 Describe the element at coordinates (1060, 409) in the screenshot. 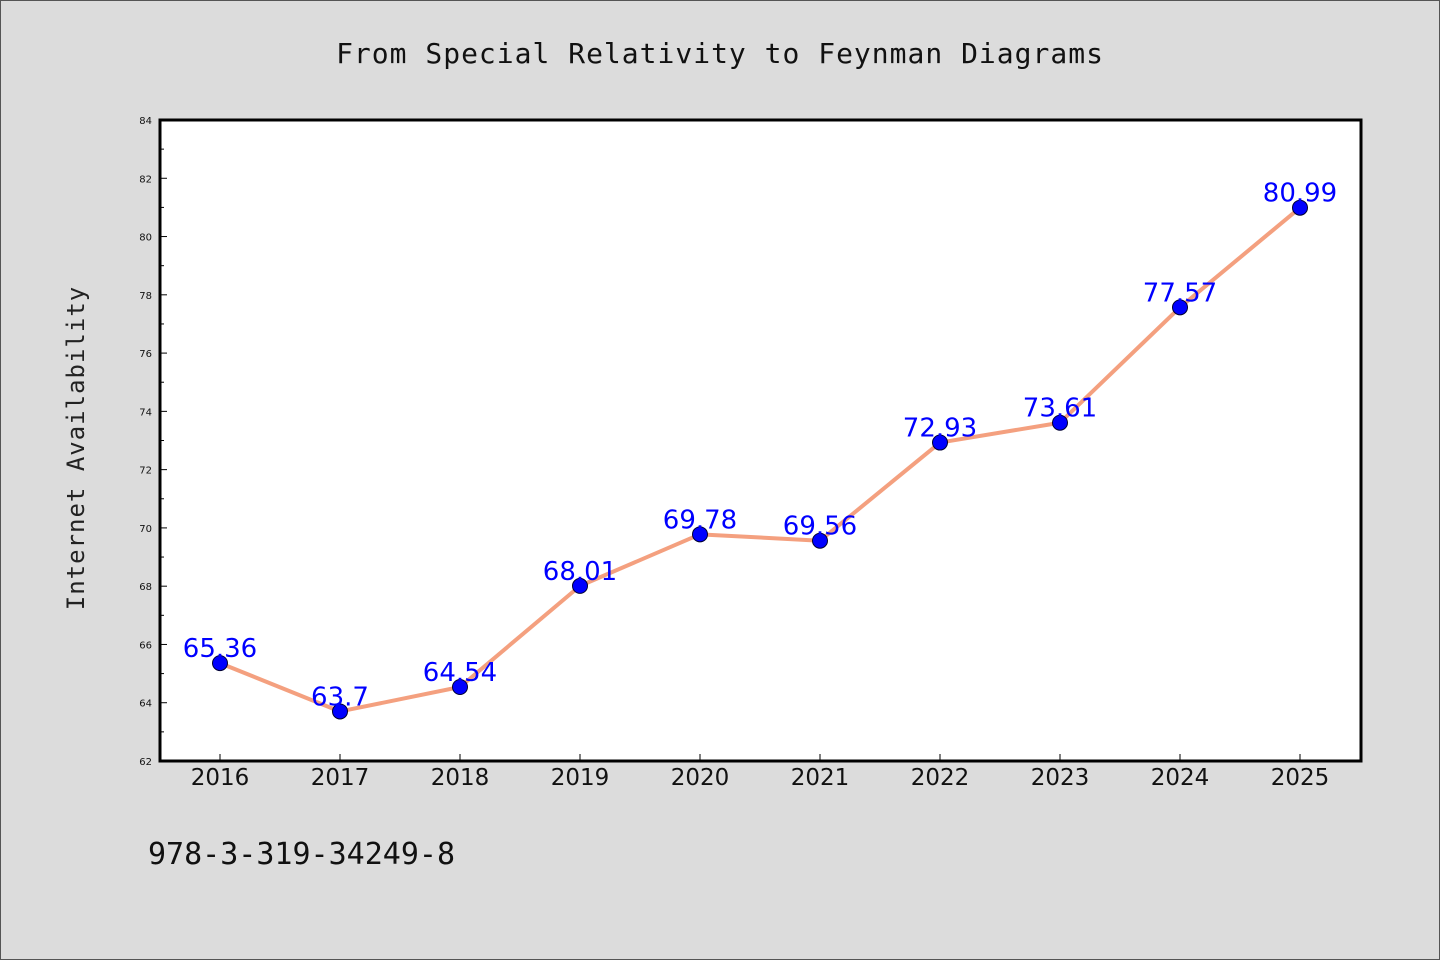

I see `data-label: 73.61` at that location.